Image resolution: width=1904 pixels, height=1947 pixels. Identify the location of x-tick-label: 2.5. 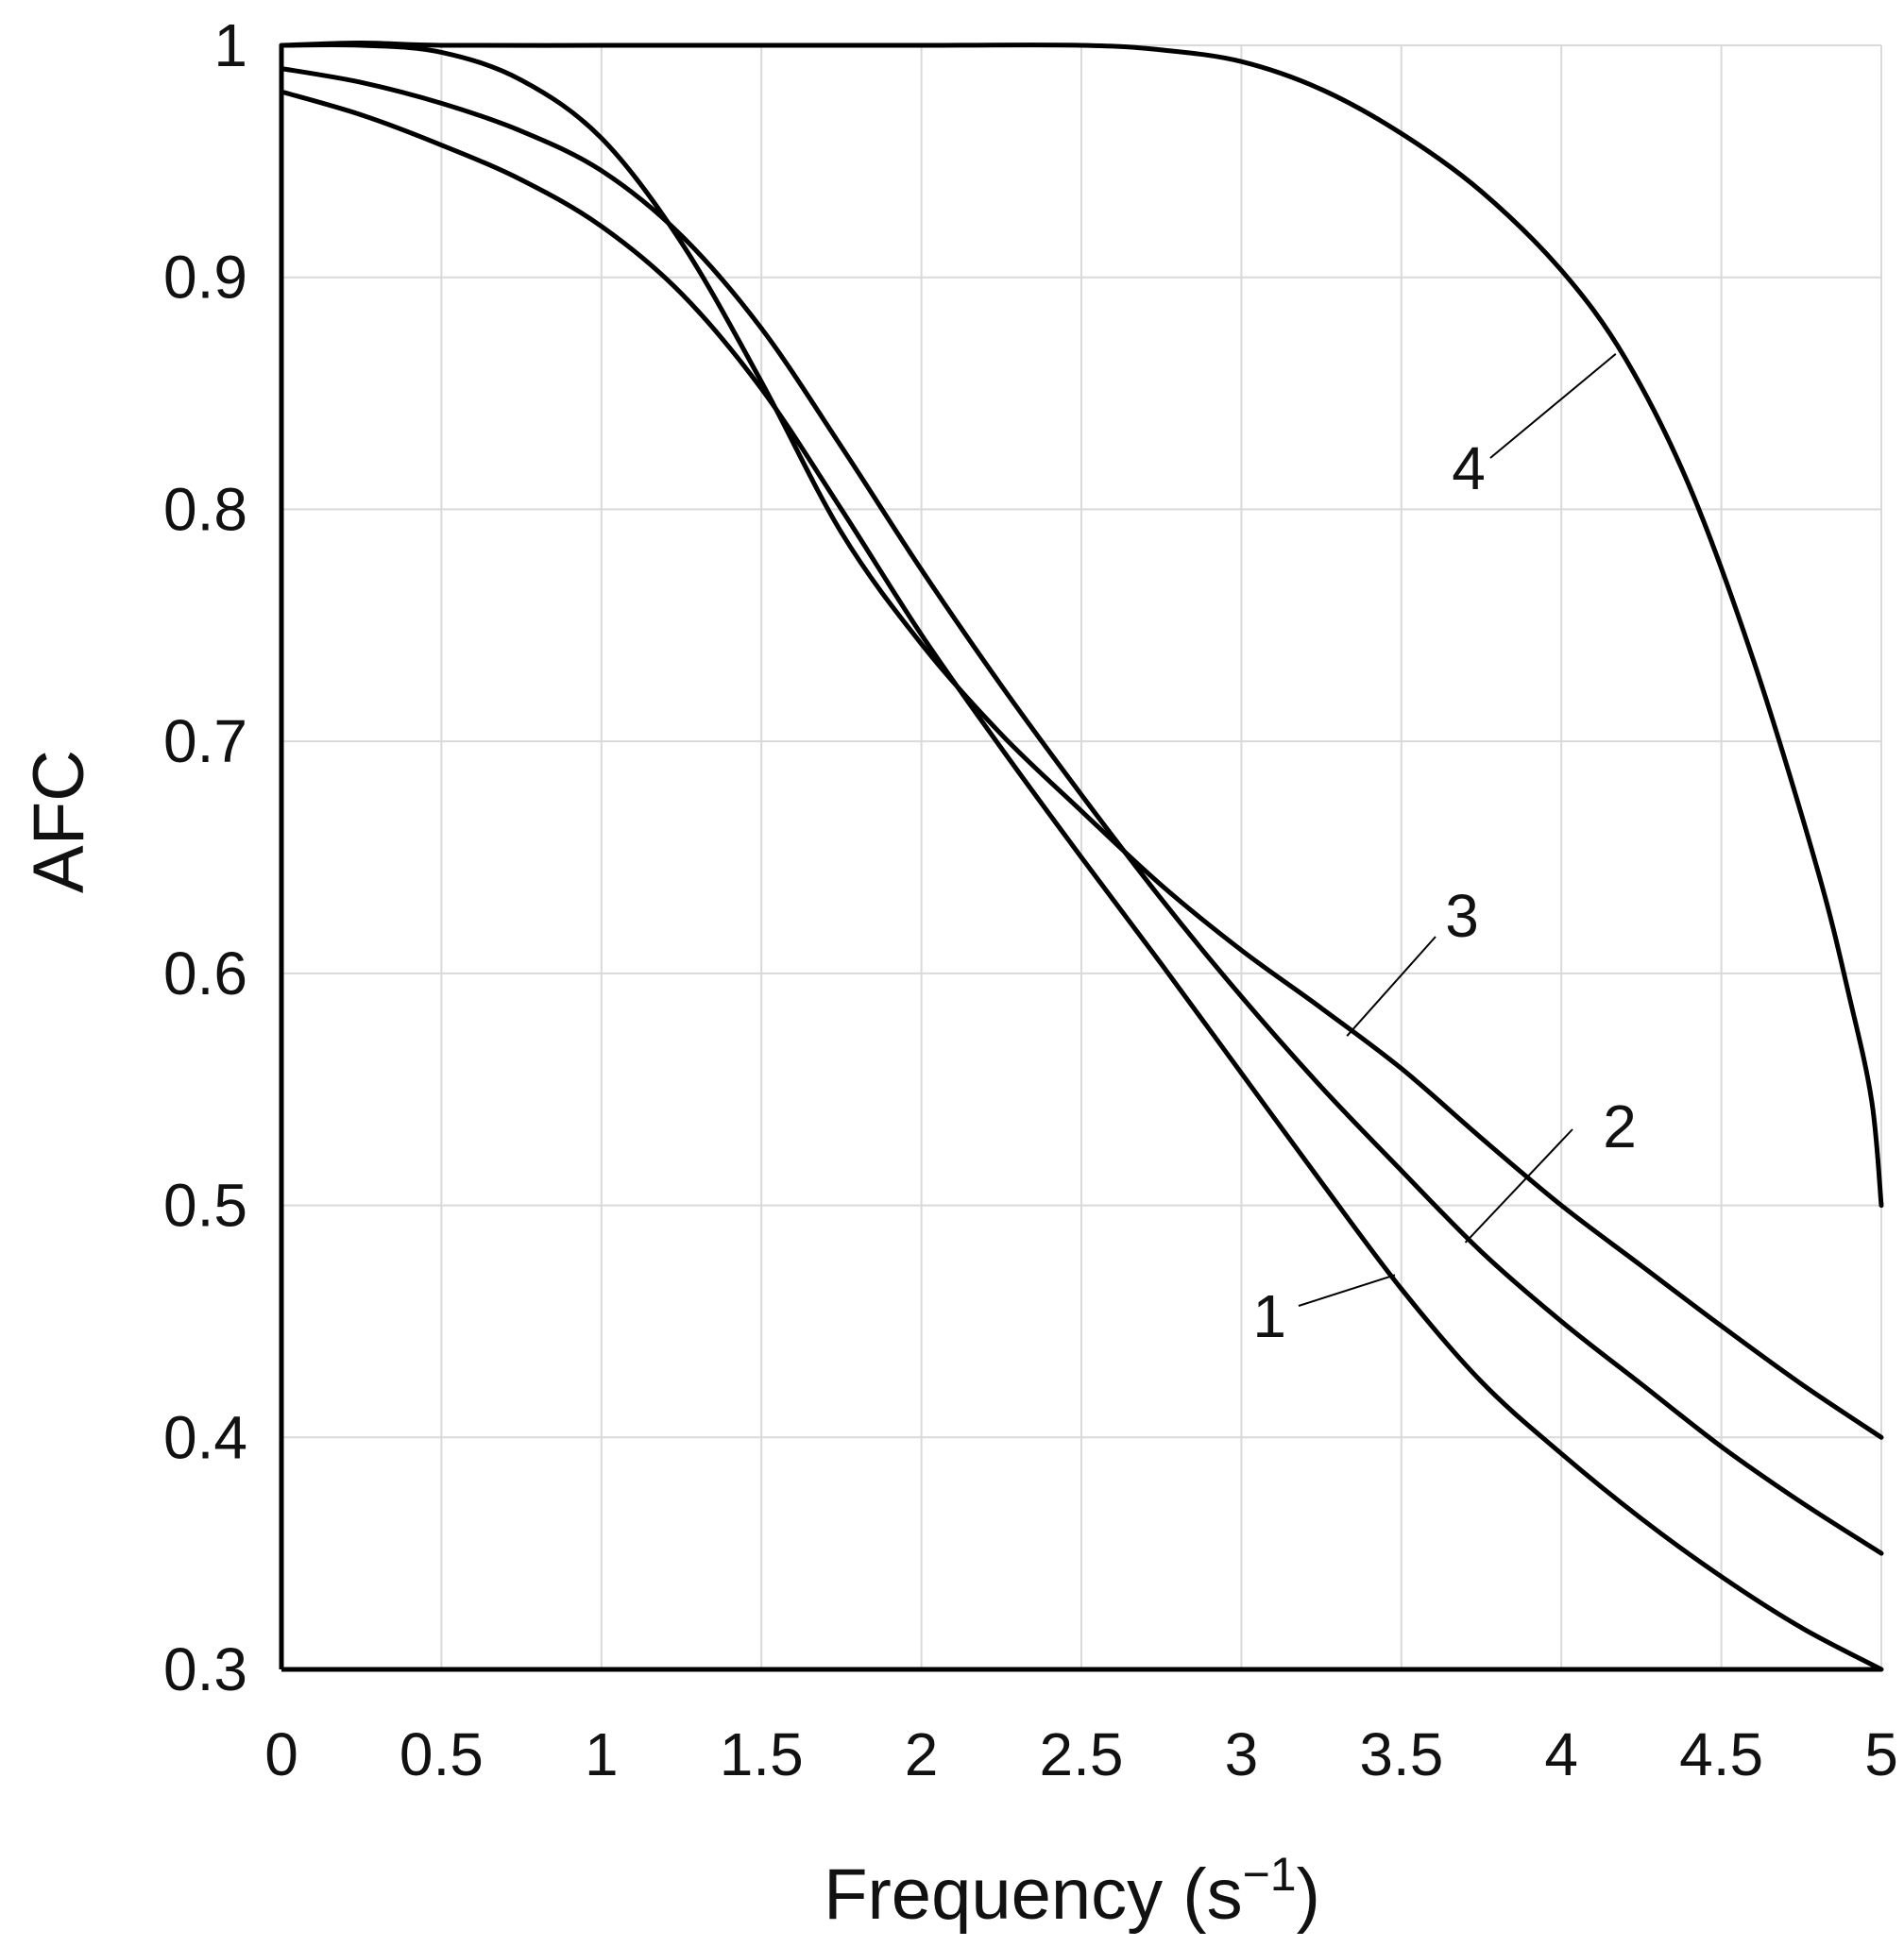
(1082, 1754).